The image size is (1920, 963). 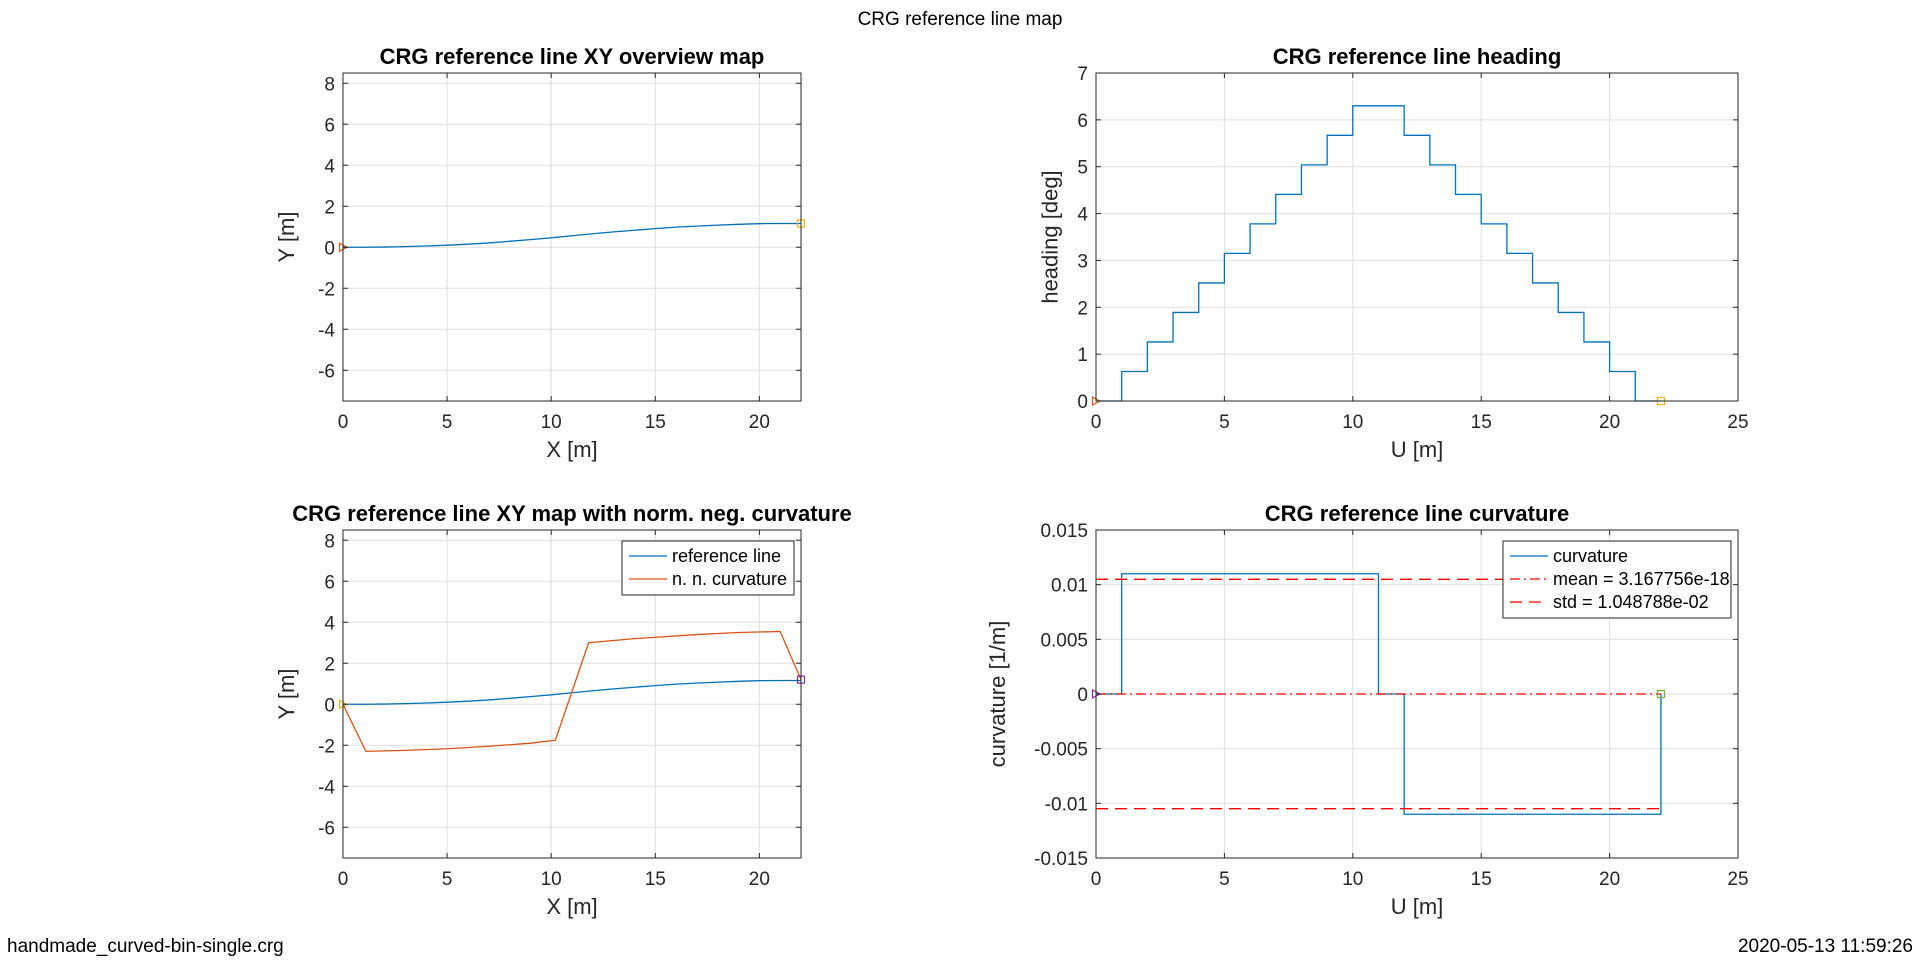 I want to click on end-marker, so click(x=1661, y=694).